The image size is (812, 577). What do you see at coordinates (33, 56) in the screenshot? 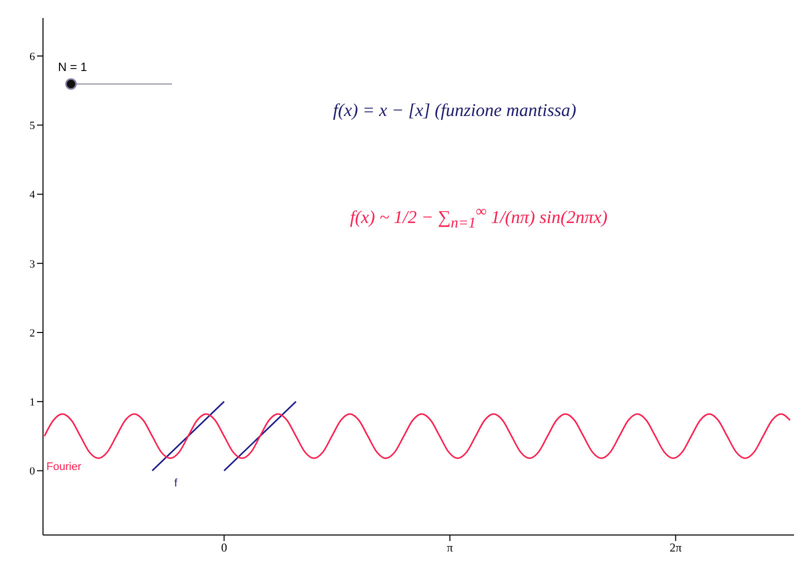
I see `y-tick-label: 6` at bounding box center [33, 56].